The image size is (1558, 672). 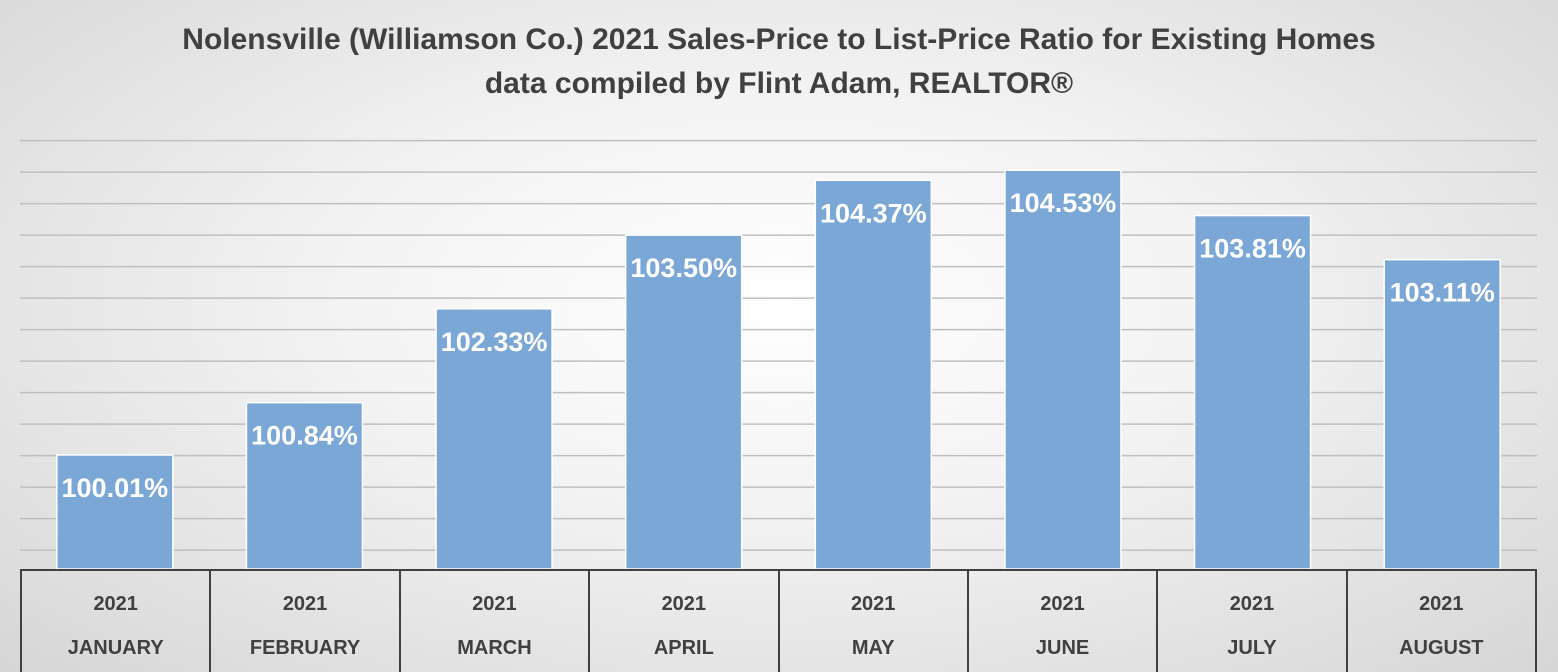 I want to click on chart-subtitle: data compiled by Flint Adam, REALTOR®, so click(x=779, y=83).